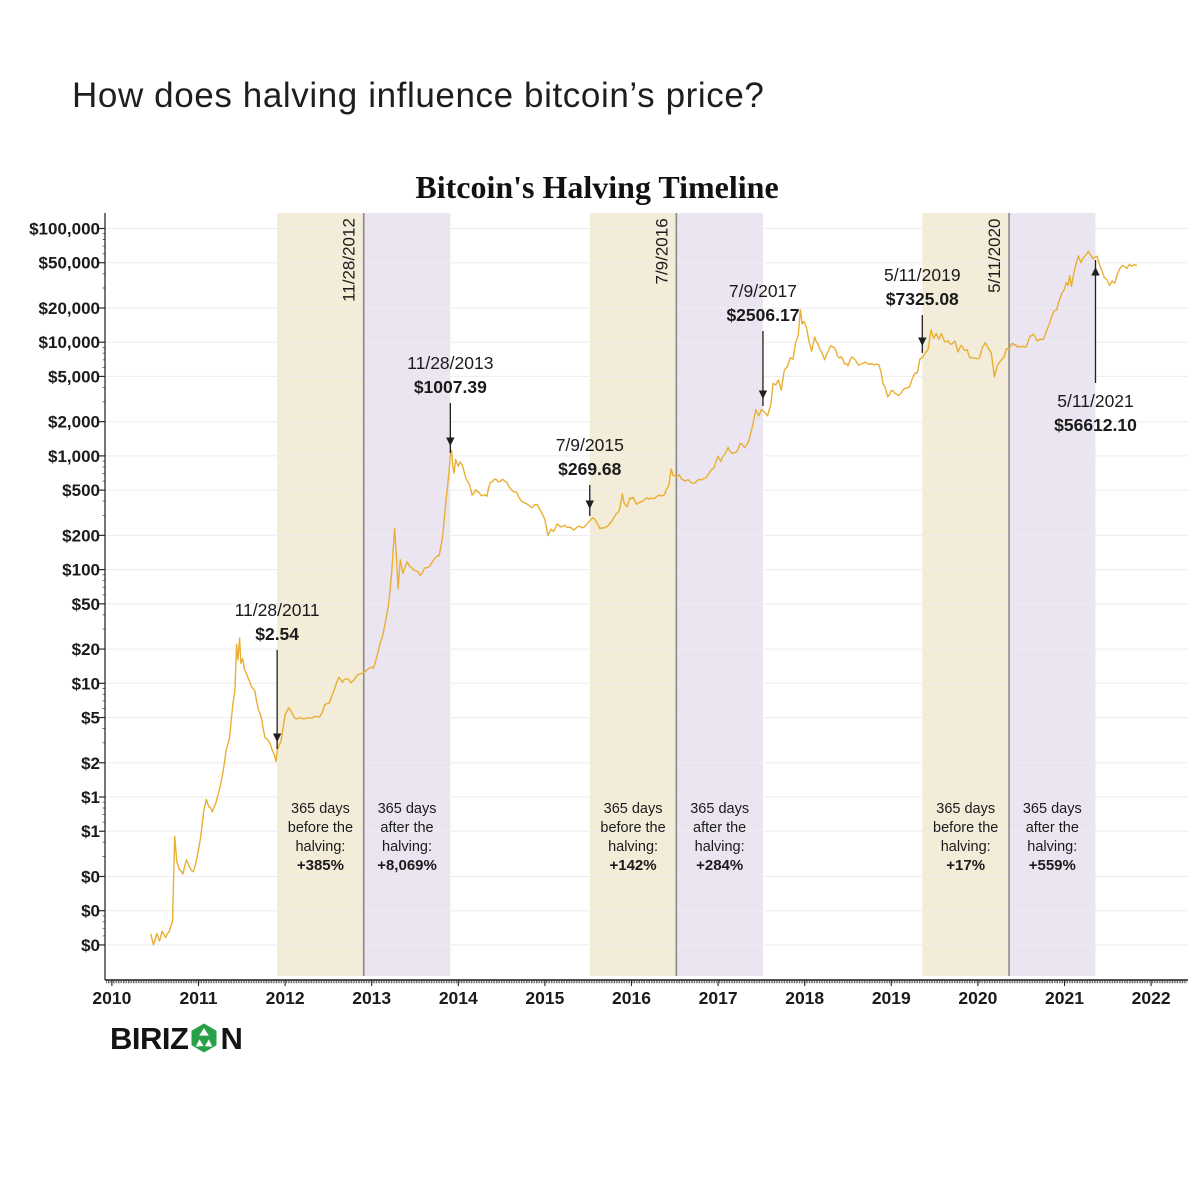 This screenshot has height=1200, width=1200. What do you see at coordinates (90, 718) in the screenshot?
I see `y-axis-label: $5` at bounding box center [90, 718].